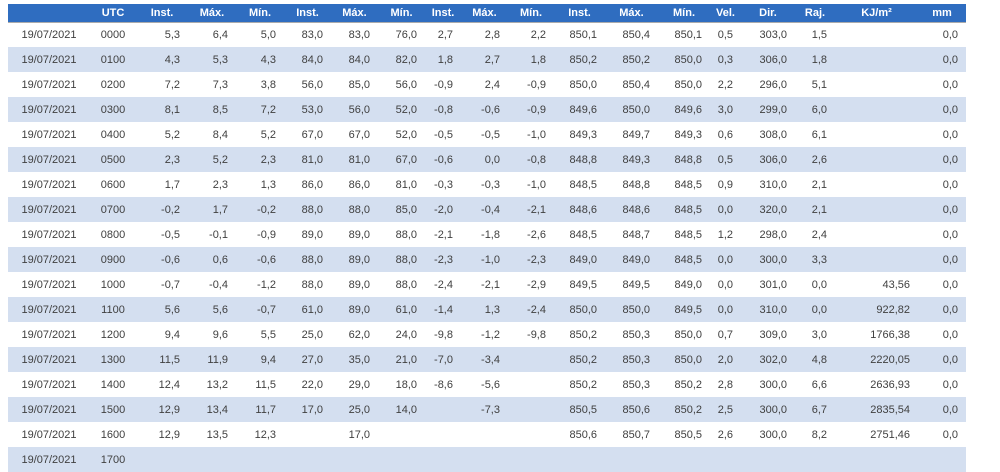  Describe the element at coordinates (773, 234) in the screenshot. I see `cell-value: 298,0` at that location.